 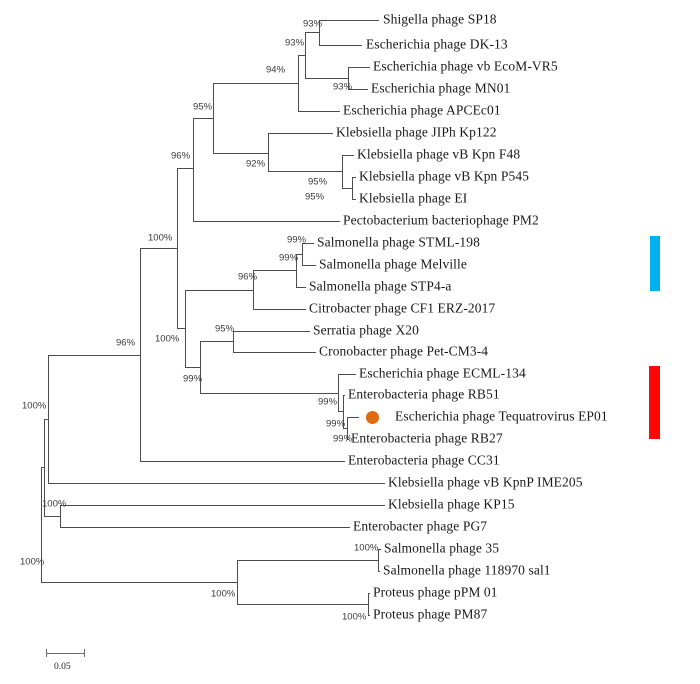 I want to click on taxon-label: Enterobacteria phage CC31, so click(x=424, y=460).